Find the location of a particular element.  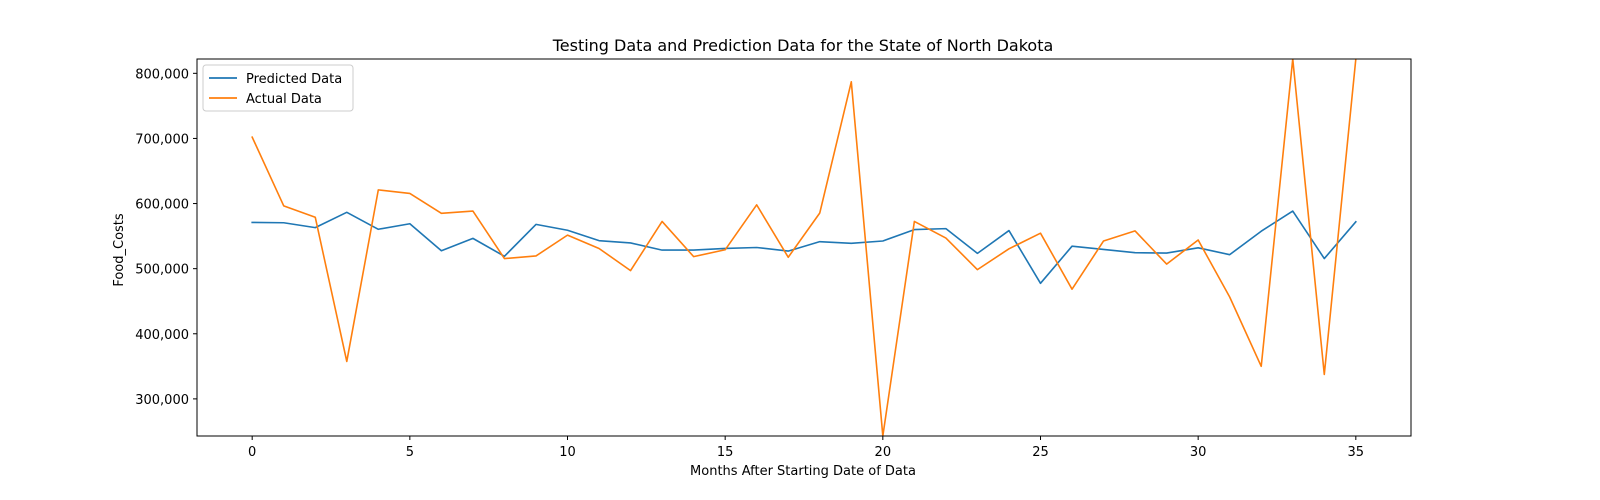

y-tick-label: 300,000 is located at coordinates (162, 400).